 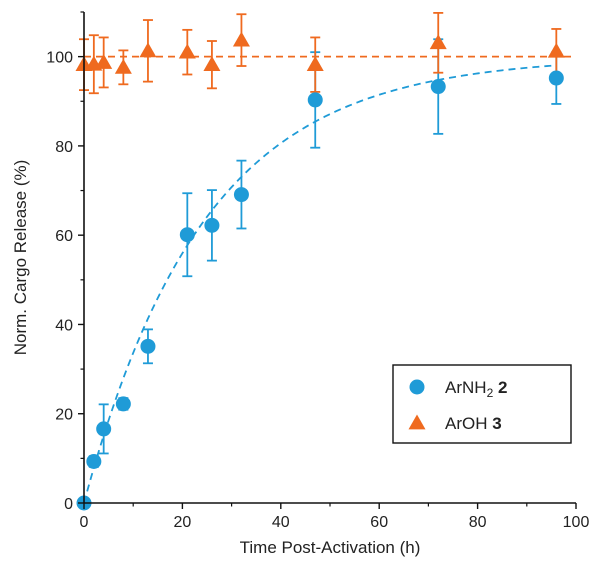 I want to click on y-tick-label: 80, so click(x=64, y=147).